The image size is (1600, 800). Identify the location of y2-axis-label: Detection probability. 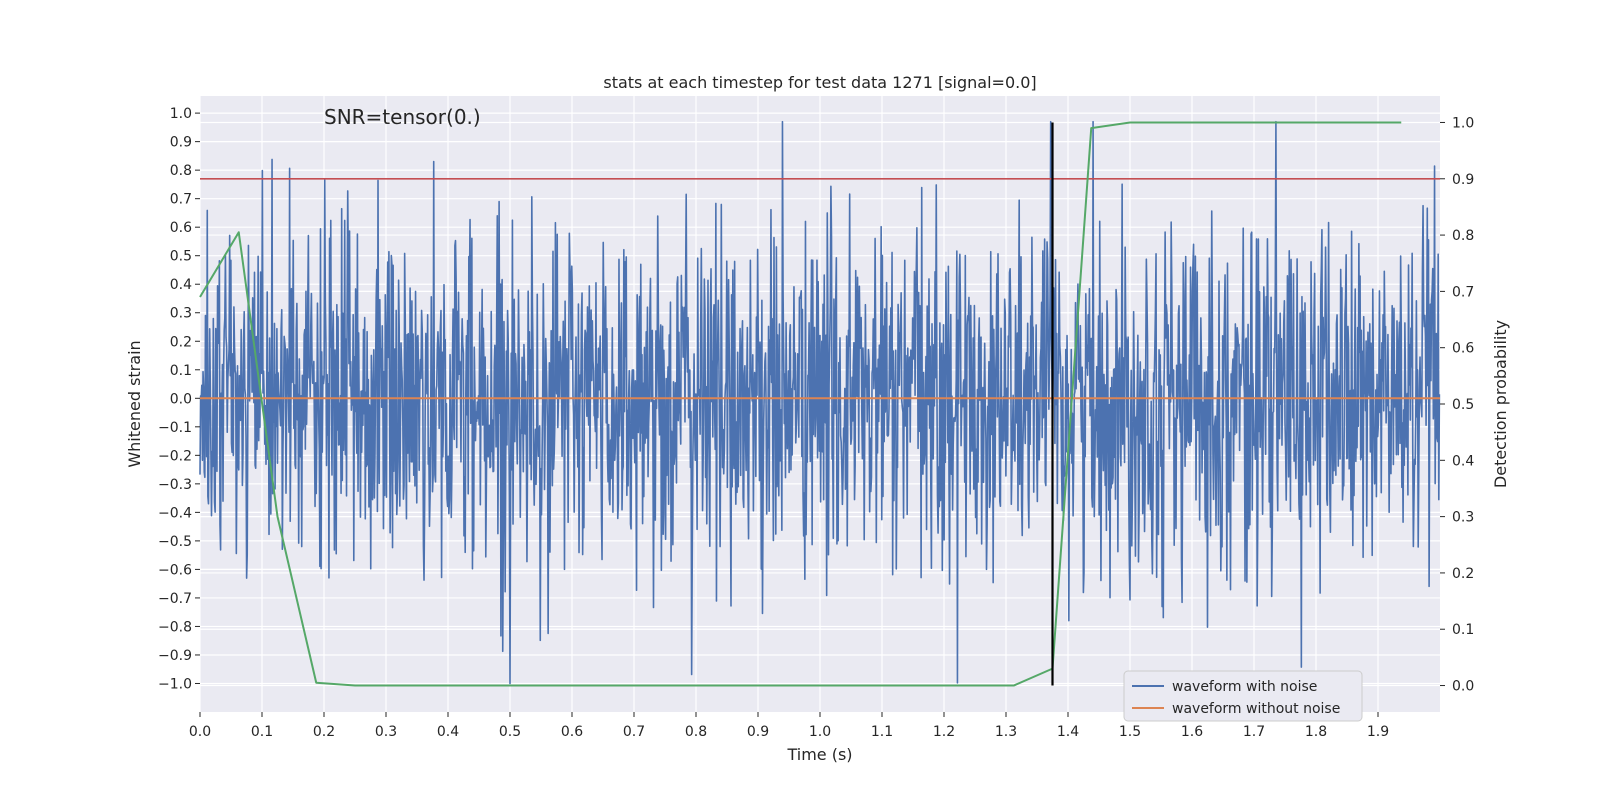
(1500, 404).